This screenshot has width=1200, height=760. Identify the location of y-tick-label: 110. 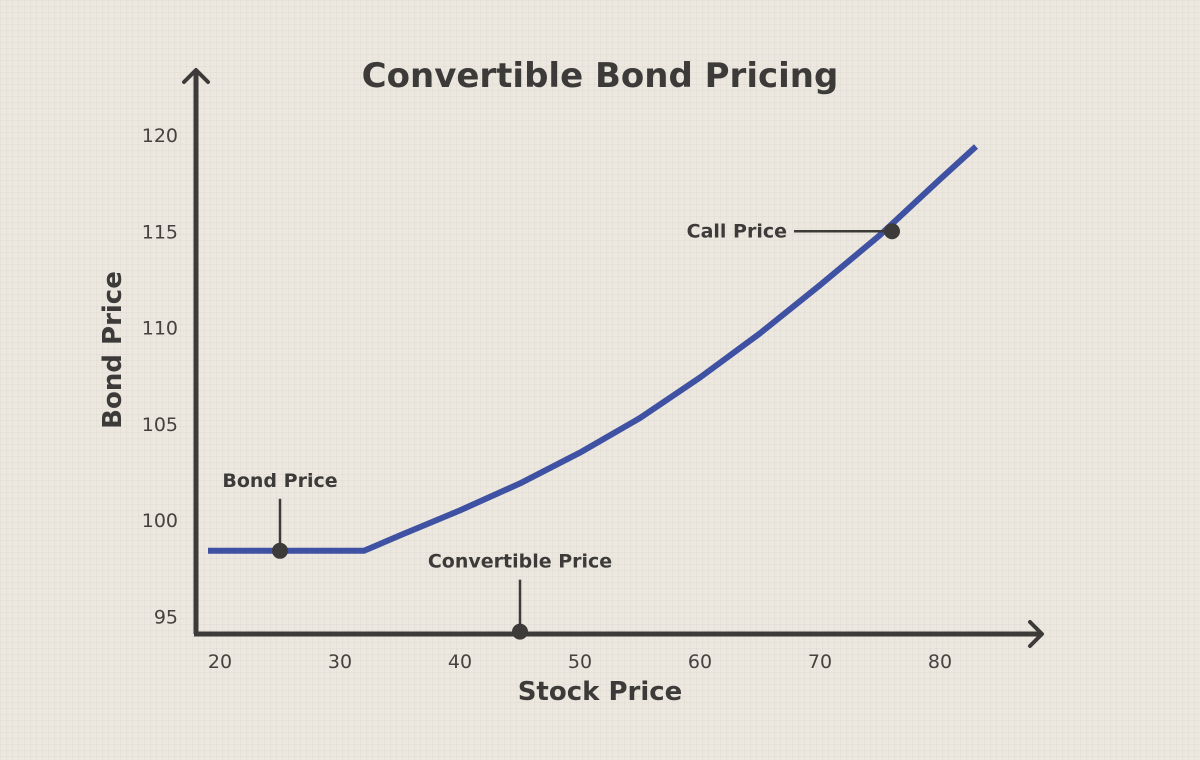
(160, 329).